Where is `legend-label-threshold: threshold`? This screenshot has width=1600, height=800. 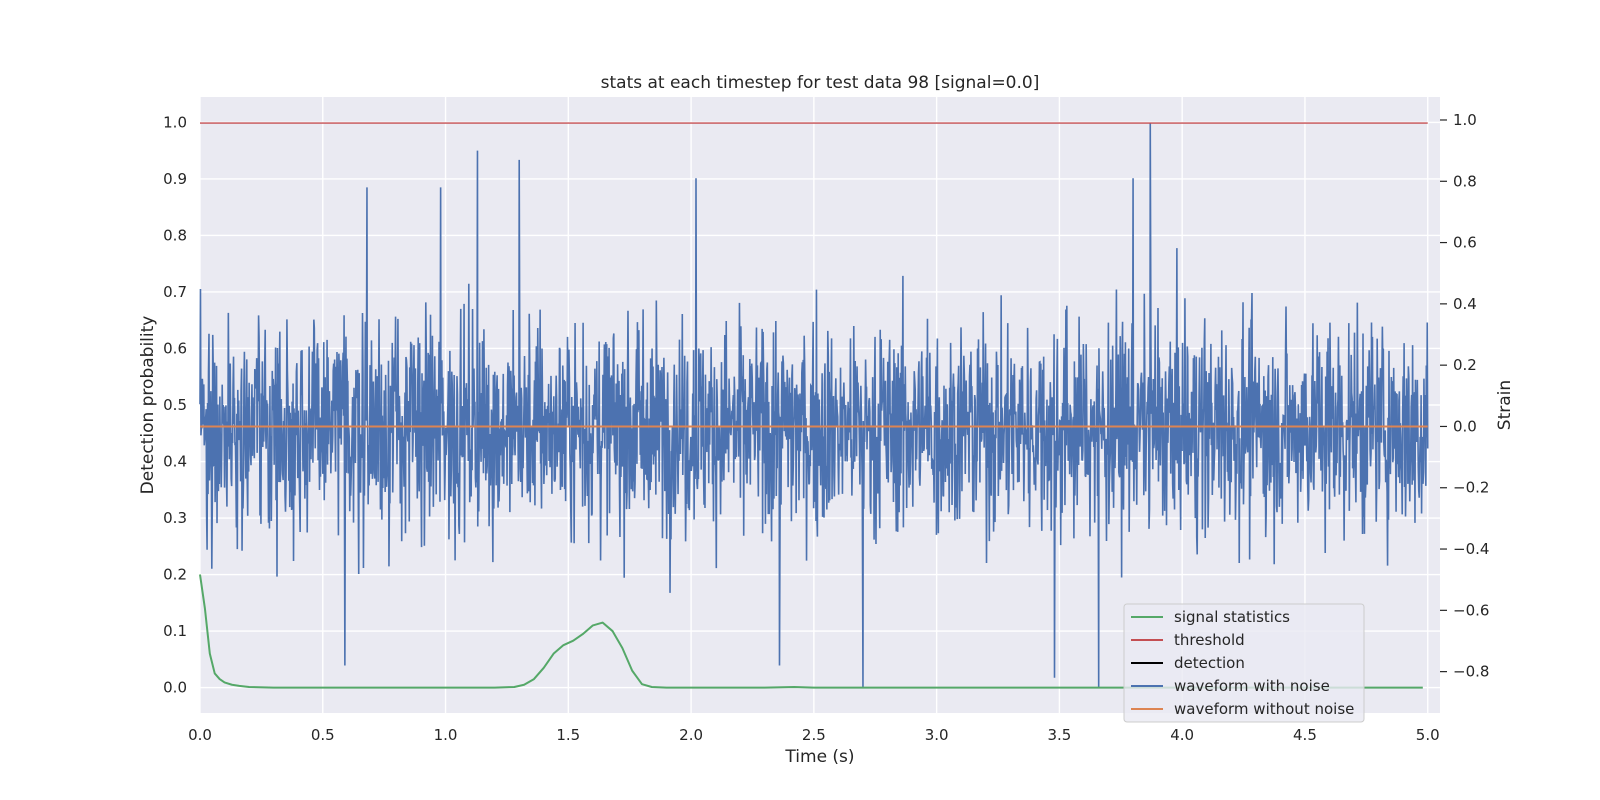 legend-label-threshold: threshold is located at coordinates (1209, 640).